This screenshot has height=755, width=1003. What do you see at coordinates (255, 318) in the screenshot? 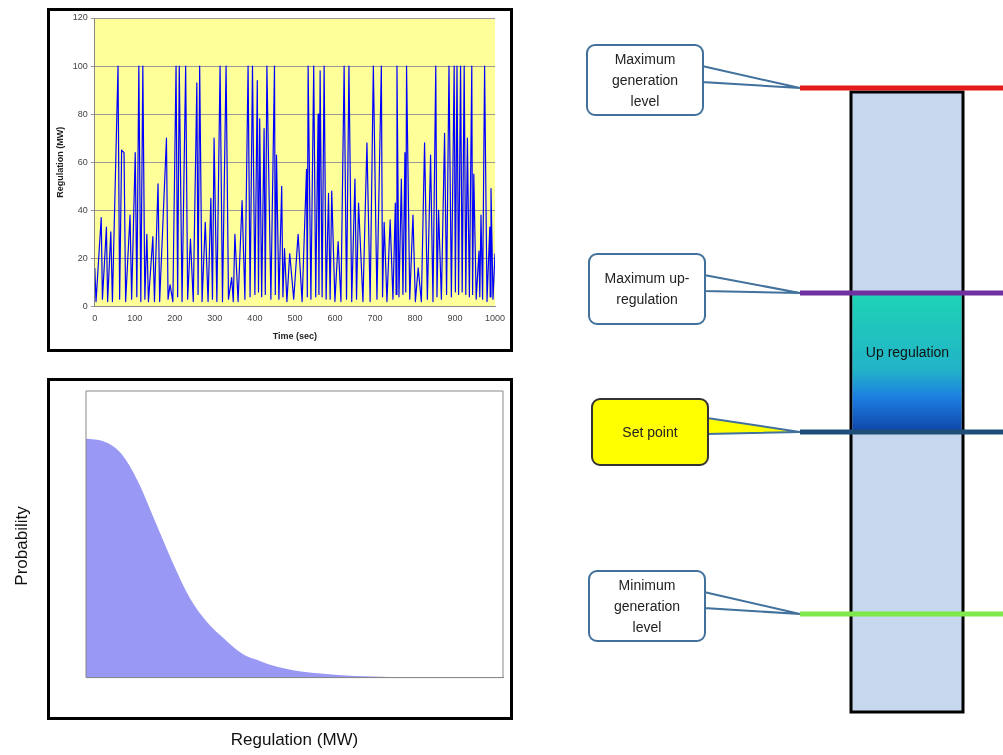
I see `x-tick-label: 400` at bounding box center [255, 318].